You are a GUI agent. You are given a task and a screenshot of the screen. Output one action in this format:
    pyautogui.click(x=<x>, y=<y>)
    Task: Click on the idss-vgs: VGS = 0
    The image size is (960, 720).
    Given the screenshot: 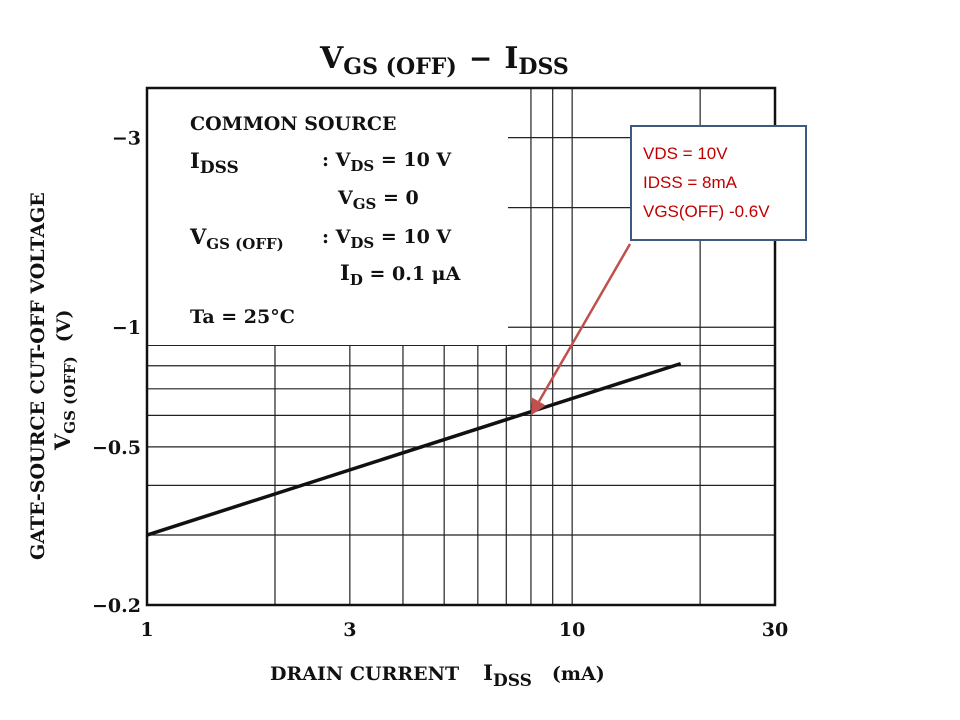 What is the action you would take?
    pyautogui.click(x=378, y=200)
    